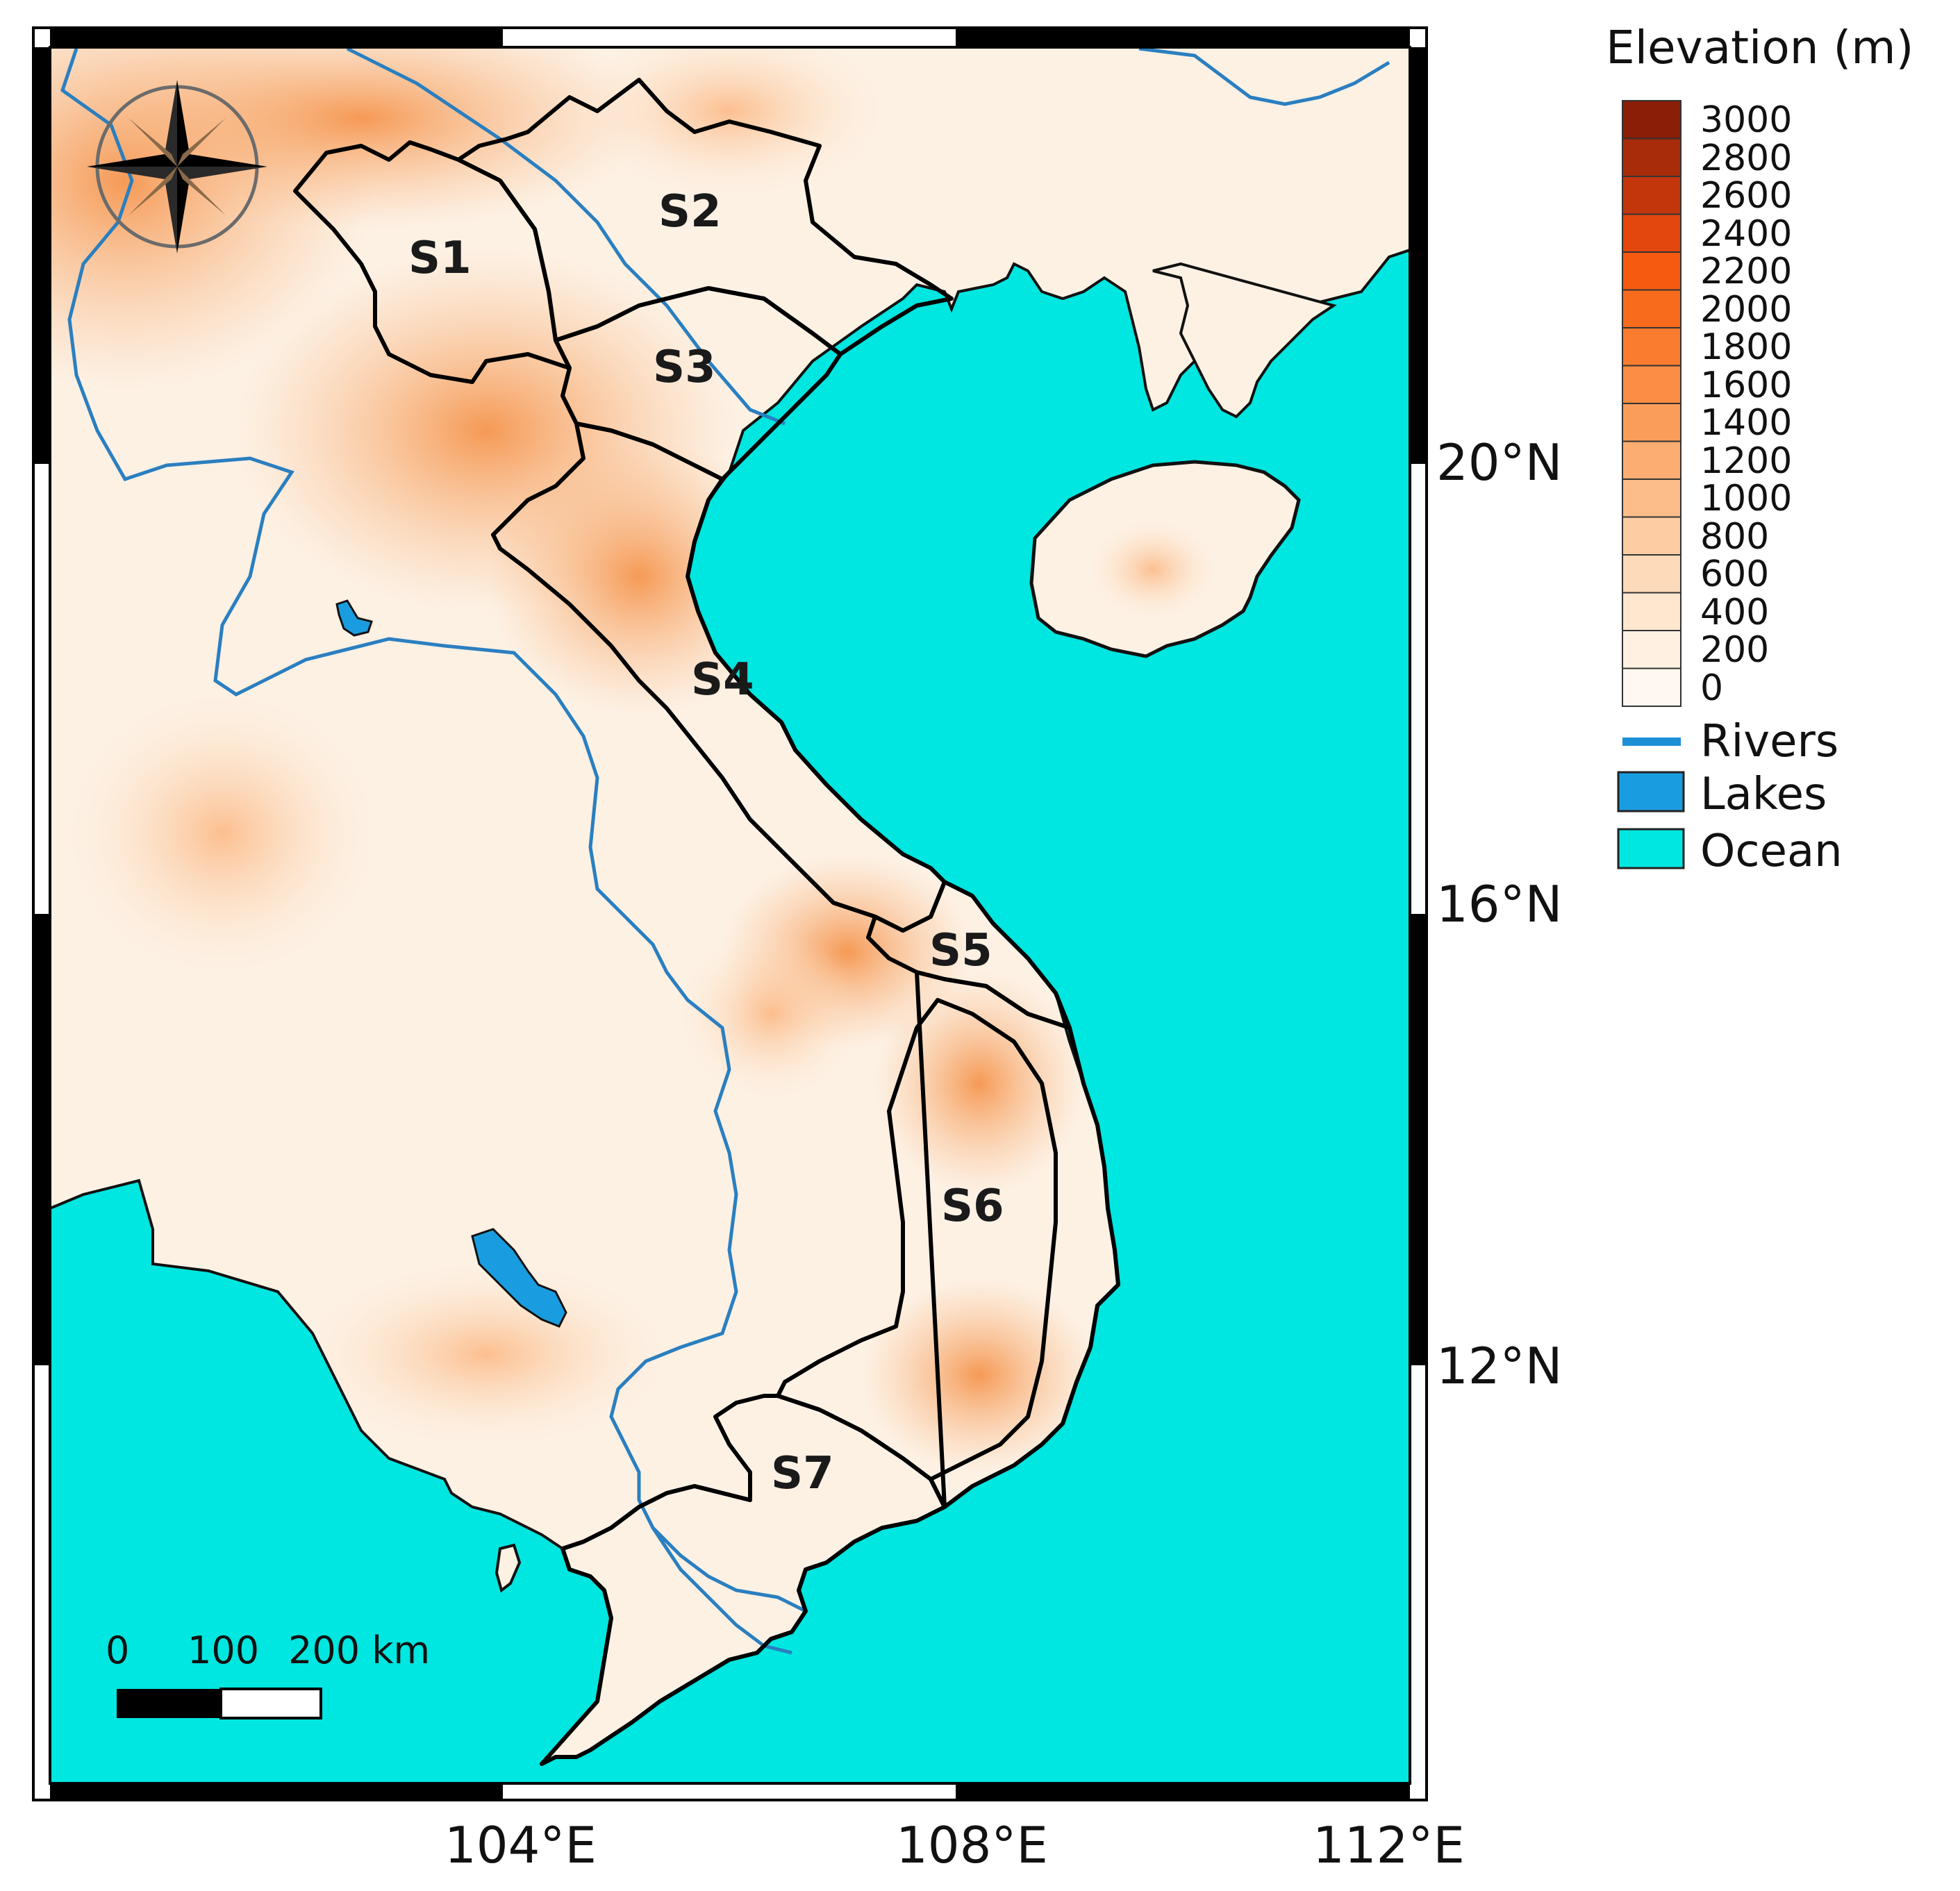  What do you see at coordinates (440, 258) in the screenshot?
I see `region-label-s1: S1` at bounding box center [440, 258].